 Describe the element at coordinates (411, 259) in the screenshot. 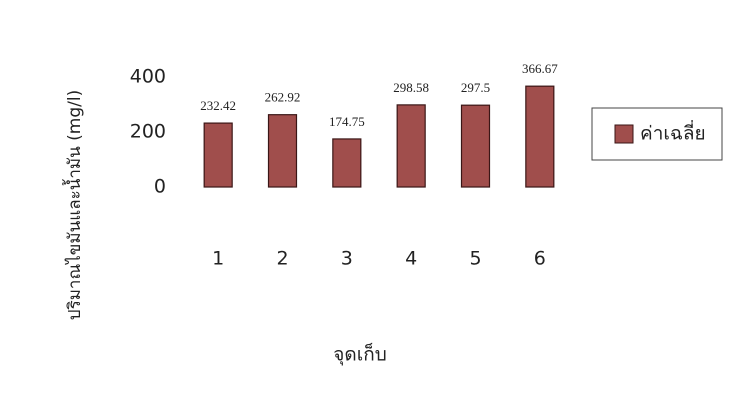

I see `x-tick-label: 4` at that location.